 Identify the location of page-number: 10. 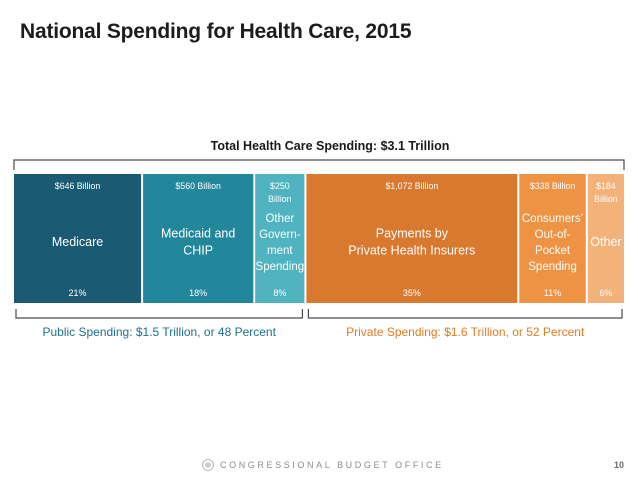
(618, 465).